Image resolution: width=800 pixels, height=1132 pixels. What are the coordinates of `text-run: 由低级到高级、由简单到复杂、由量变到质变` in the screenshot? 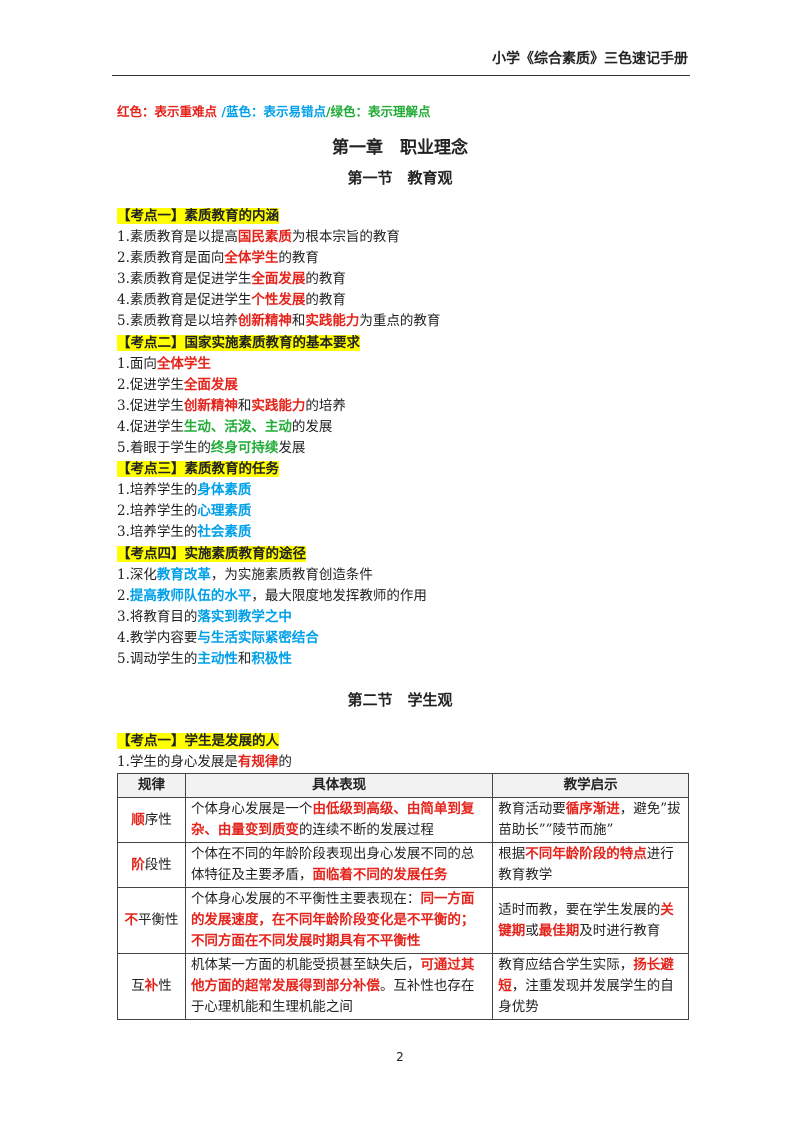 It's located at (332, 819).